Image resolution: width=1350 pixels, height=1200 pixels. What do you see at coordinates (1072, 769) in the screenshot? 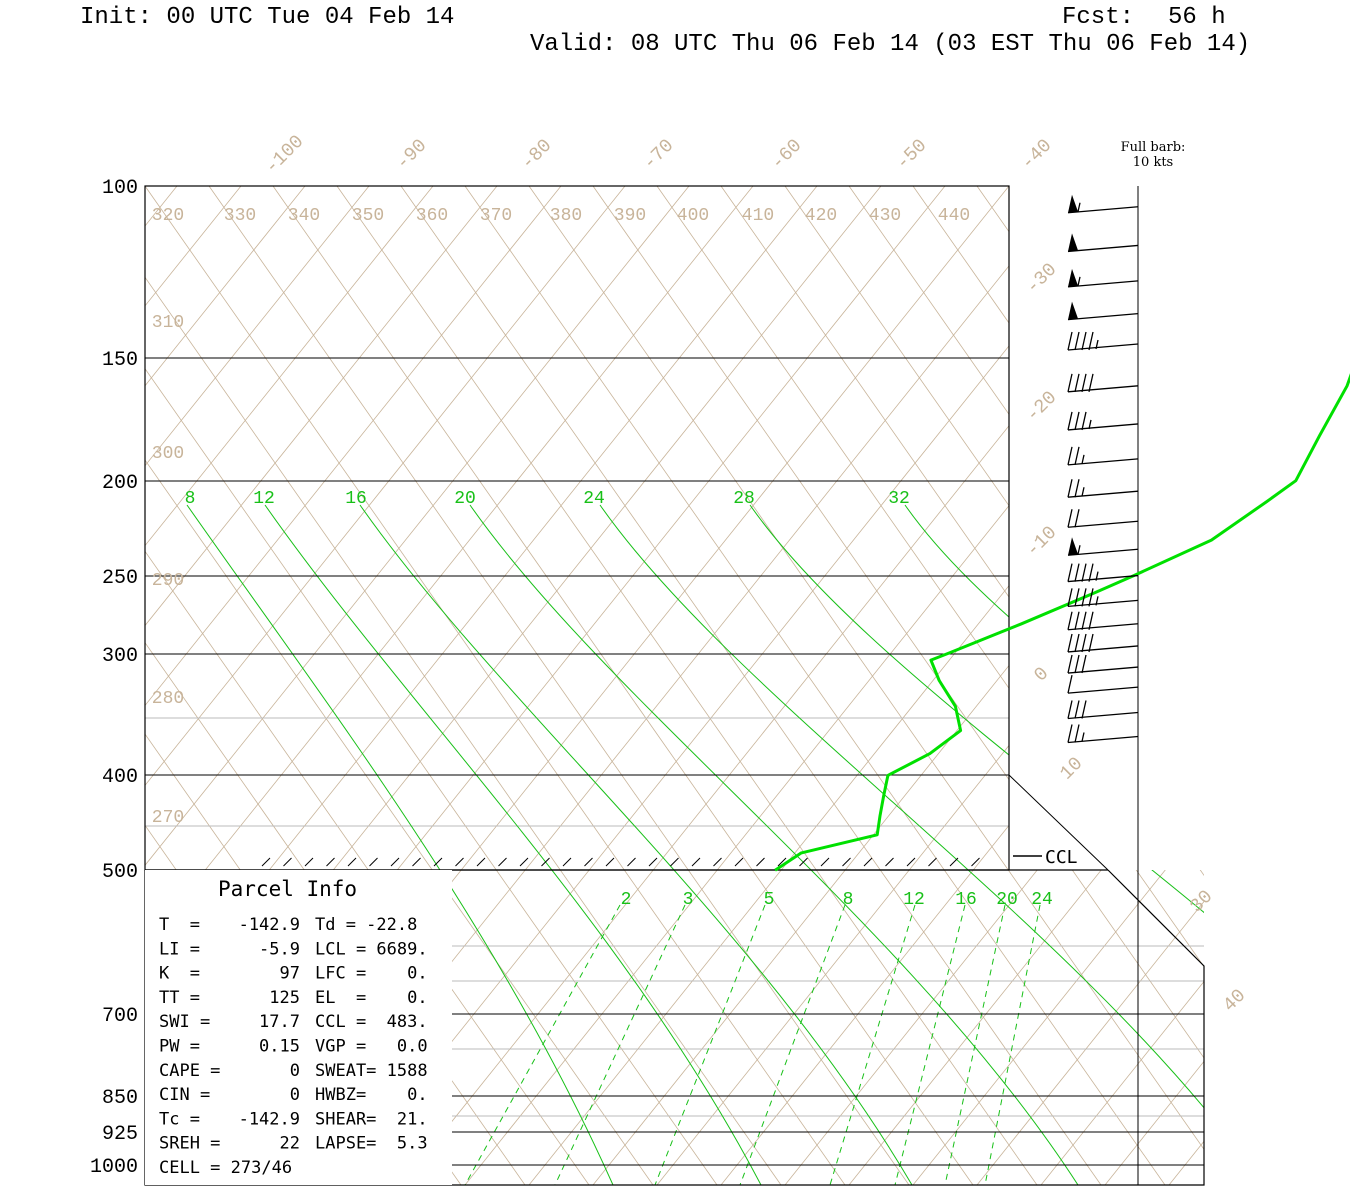
I see `isotherm-label: 10` at bounding box center [1072, 769].